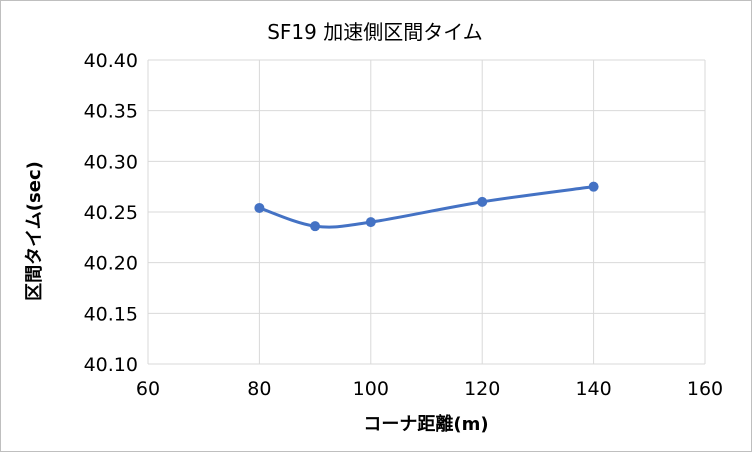 This screenshot has height=452, width=752. What do you see at coordinates (482, 389) in the screenshot?
I see `x-tick-label: 120` at bounding box center [482, 389].